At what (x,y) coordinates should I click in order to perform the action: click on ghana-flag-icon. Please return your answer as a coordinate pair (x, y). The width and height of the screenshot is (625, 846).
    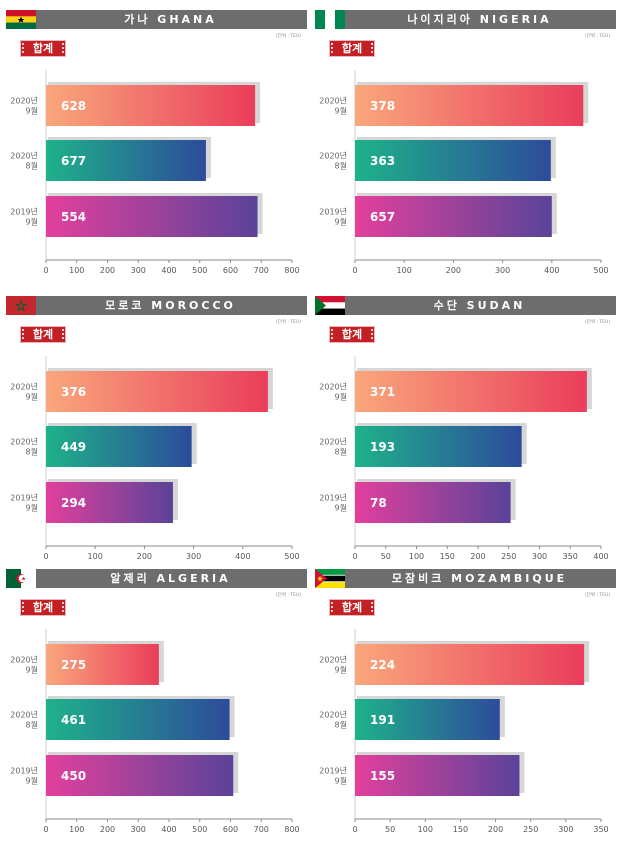
    Looking at the image, I should click on (21, 19).